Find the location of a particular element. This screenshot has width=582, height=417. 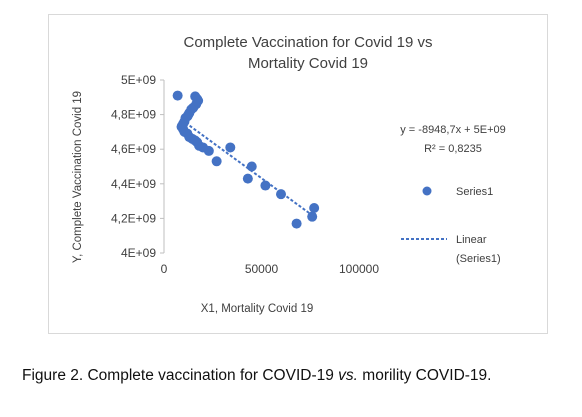

caption-vs: vs. is located at coordinates (348, 375).